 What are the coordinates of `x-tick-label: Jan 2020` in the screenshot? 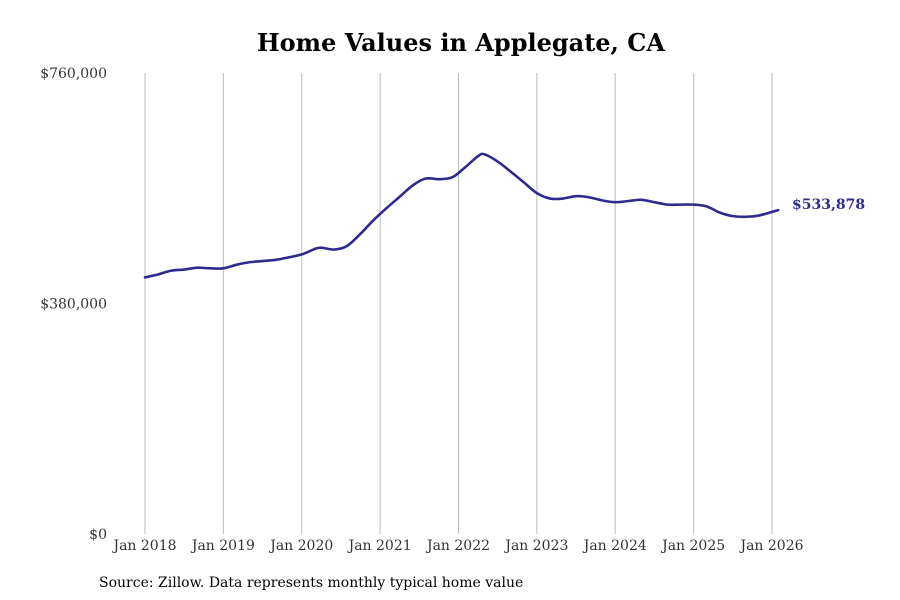 It's located at (300, 546).